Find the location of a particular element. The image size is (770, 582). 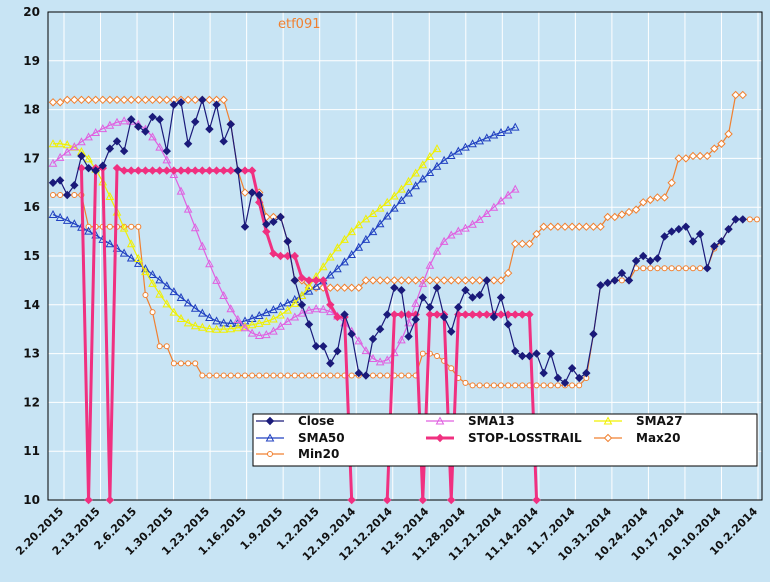

legend-item: STOP-LOSSTRAIL is located at coordinates (504, 438).